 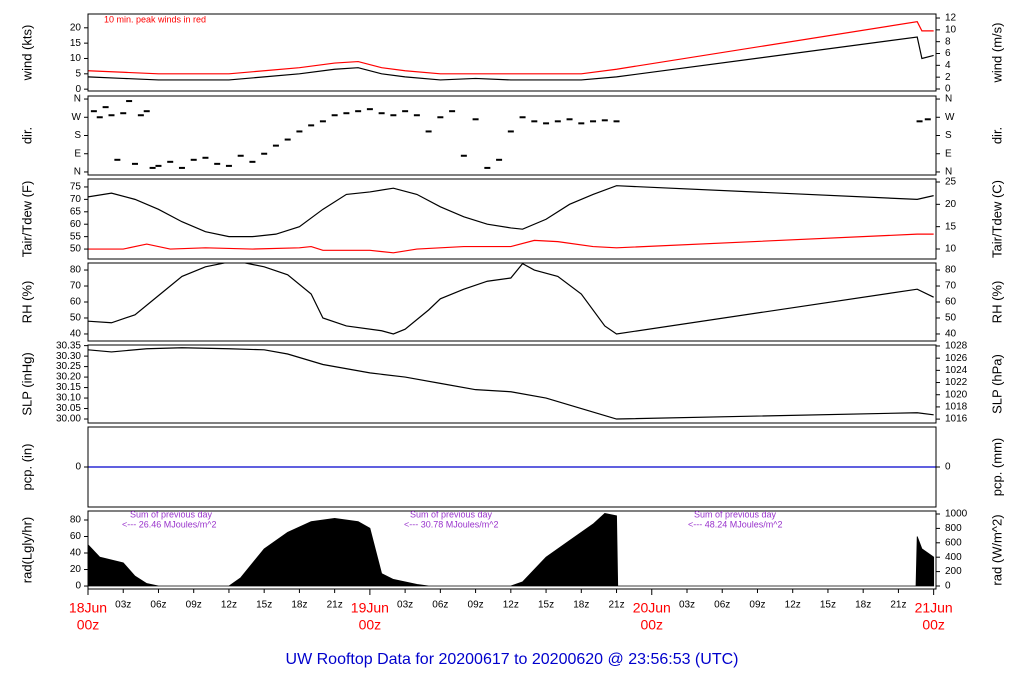 I want to click on y2-tick-label: N, so click(x=948, y=172).